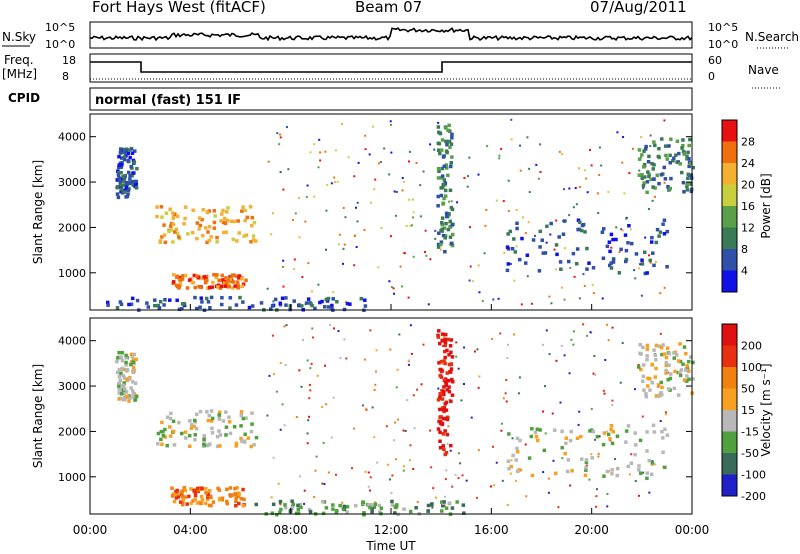  Describe the element at coordinates (723, 44) in the screenshot. I see `nsearch-tick-low: 10^0` at that location.